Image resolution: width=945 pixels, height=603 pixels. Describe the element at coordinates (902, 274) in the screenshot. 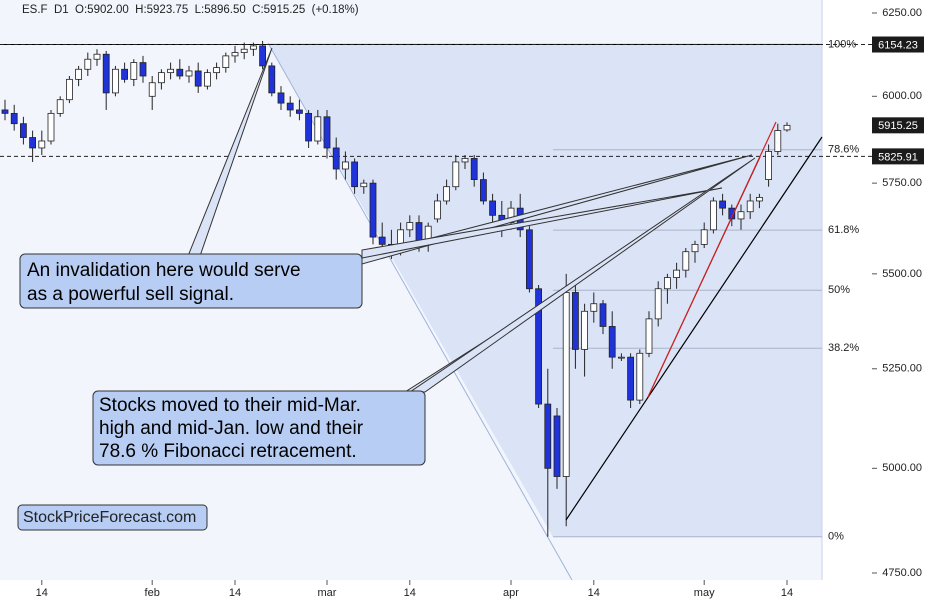

I see `y-tick-label: 5500.00` at that location.